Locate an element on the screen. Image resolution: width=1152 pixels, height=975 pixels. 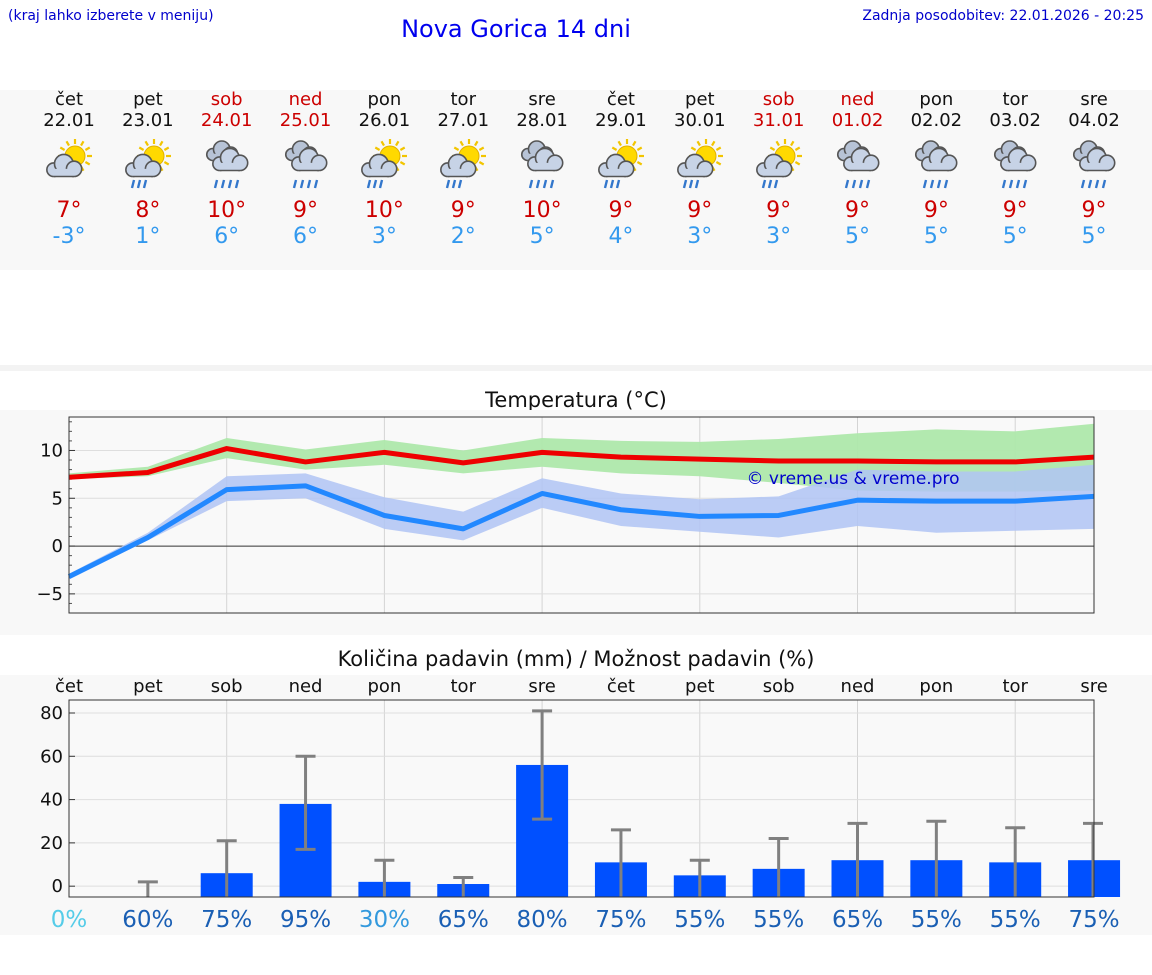
day-column: pet 23.01 8° 1° is located at coordinates (148, 170).